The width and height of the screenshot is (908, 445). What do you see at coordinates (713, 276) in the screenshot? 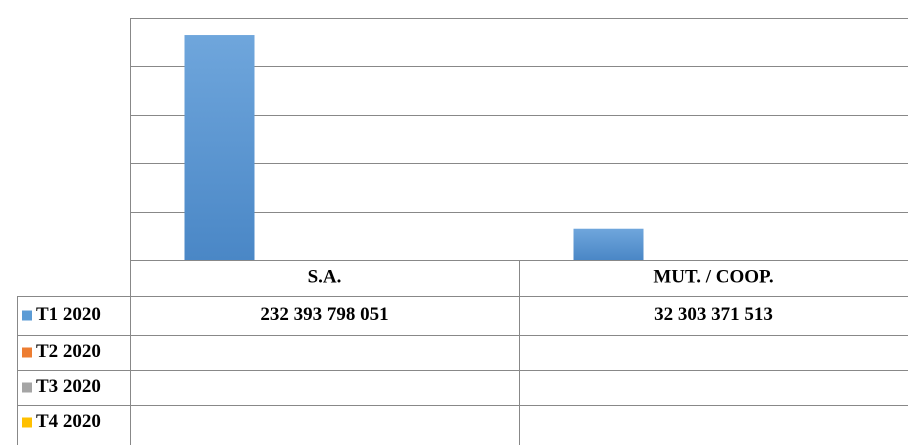
I see `x-tick-label: MUT. / COOP.` at bounding box center [713, 276].